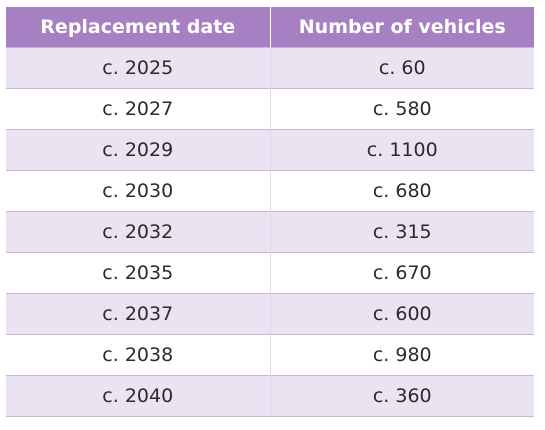  I want to click on replacement-date-cell: c. 2030, so click(138, 191).